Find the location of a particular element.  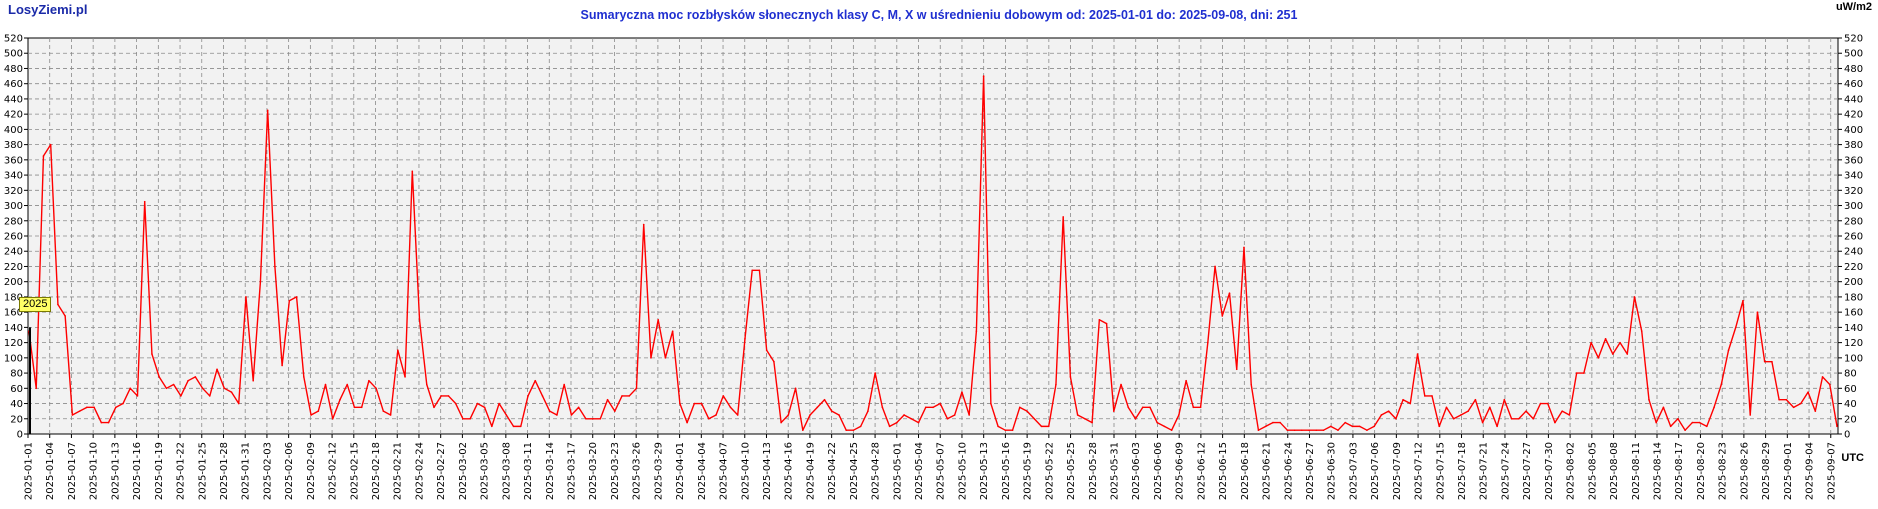

y-tick-label: 80 is located at coordinates (16, 374).